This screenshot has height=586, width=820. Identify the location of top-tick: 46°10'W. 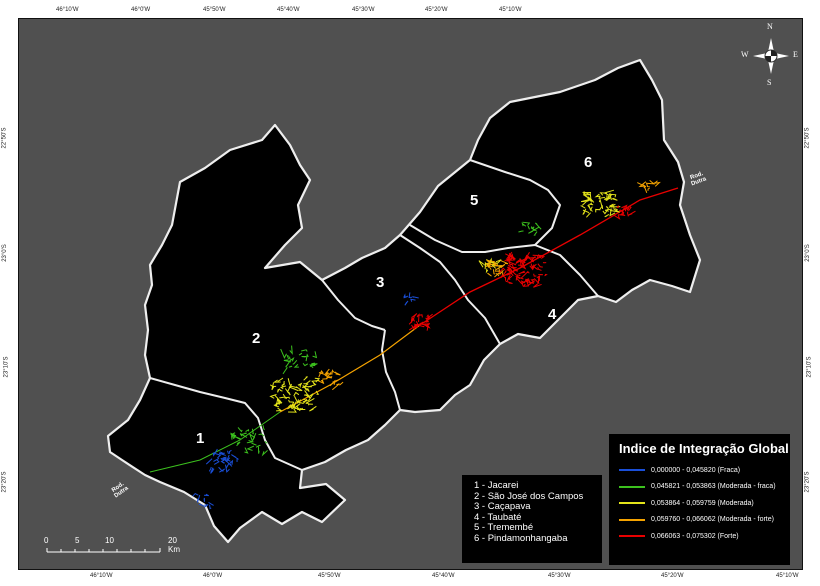
(67, 10).